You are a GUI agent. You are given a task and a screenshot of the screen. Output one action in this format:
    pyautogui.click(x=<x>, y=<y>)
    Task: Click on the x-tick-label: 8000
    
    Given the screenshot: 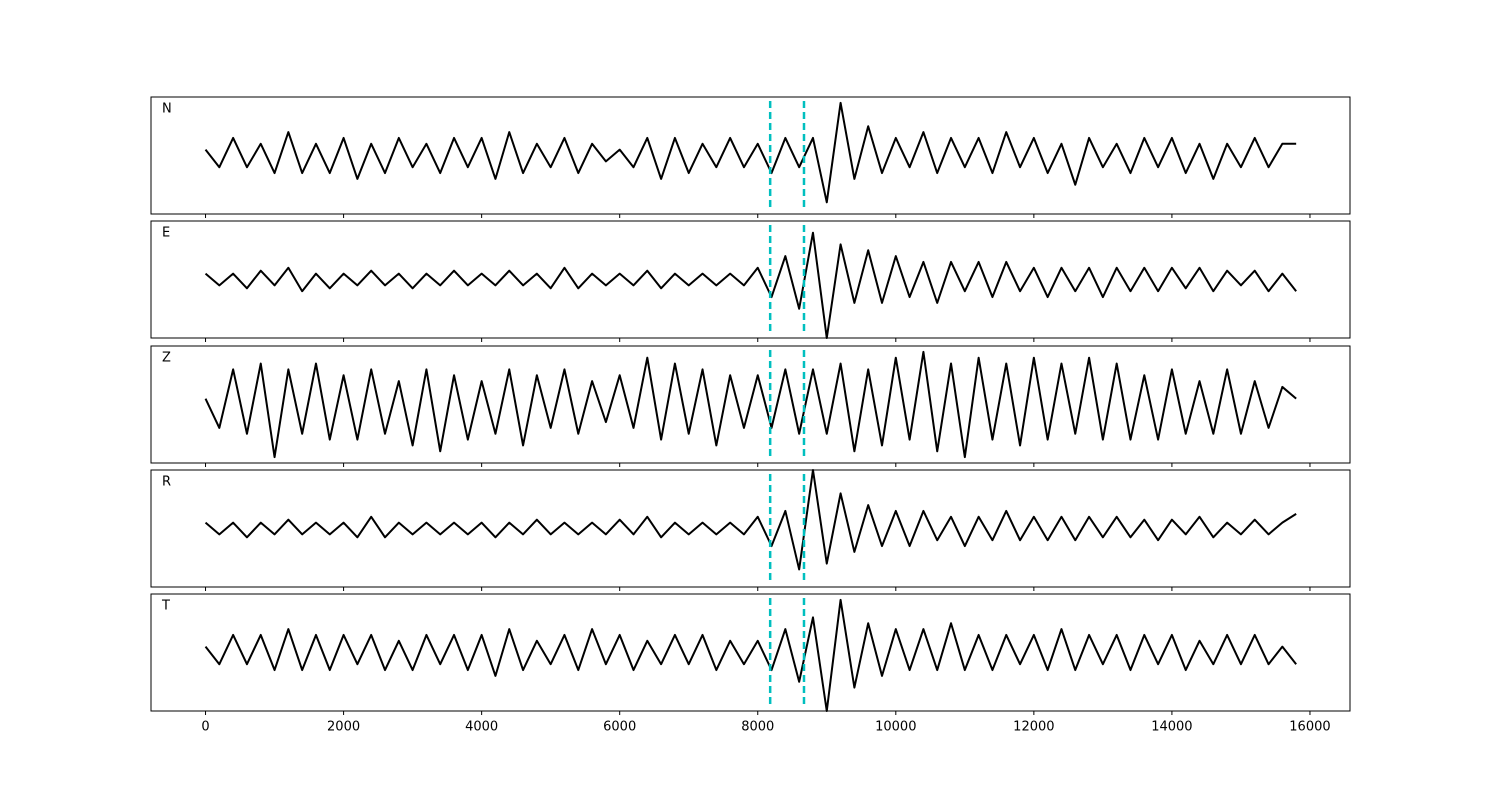 What is the action you would take?
    pyautogui.click(x=757, y=727)
    